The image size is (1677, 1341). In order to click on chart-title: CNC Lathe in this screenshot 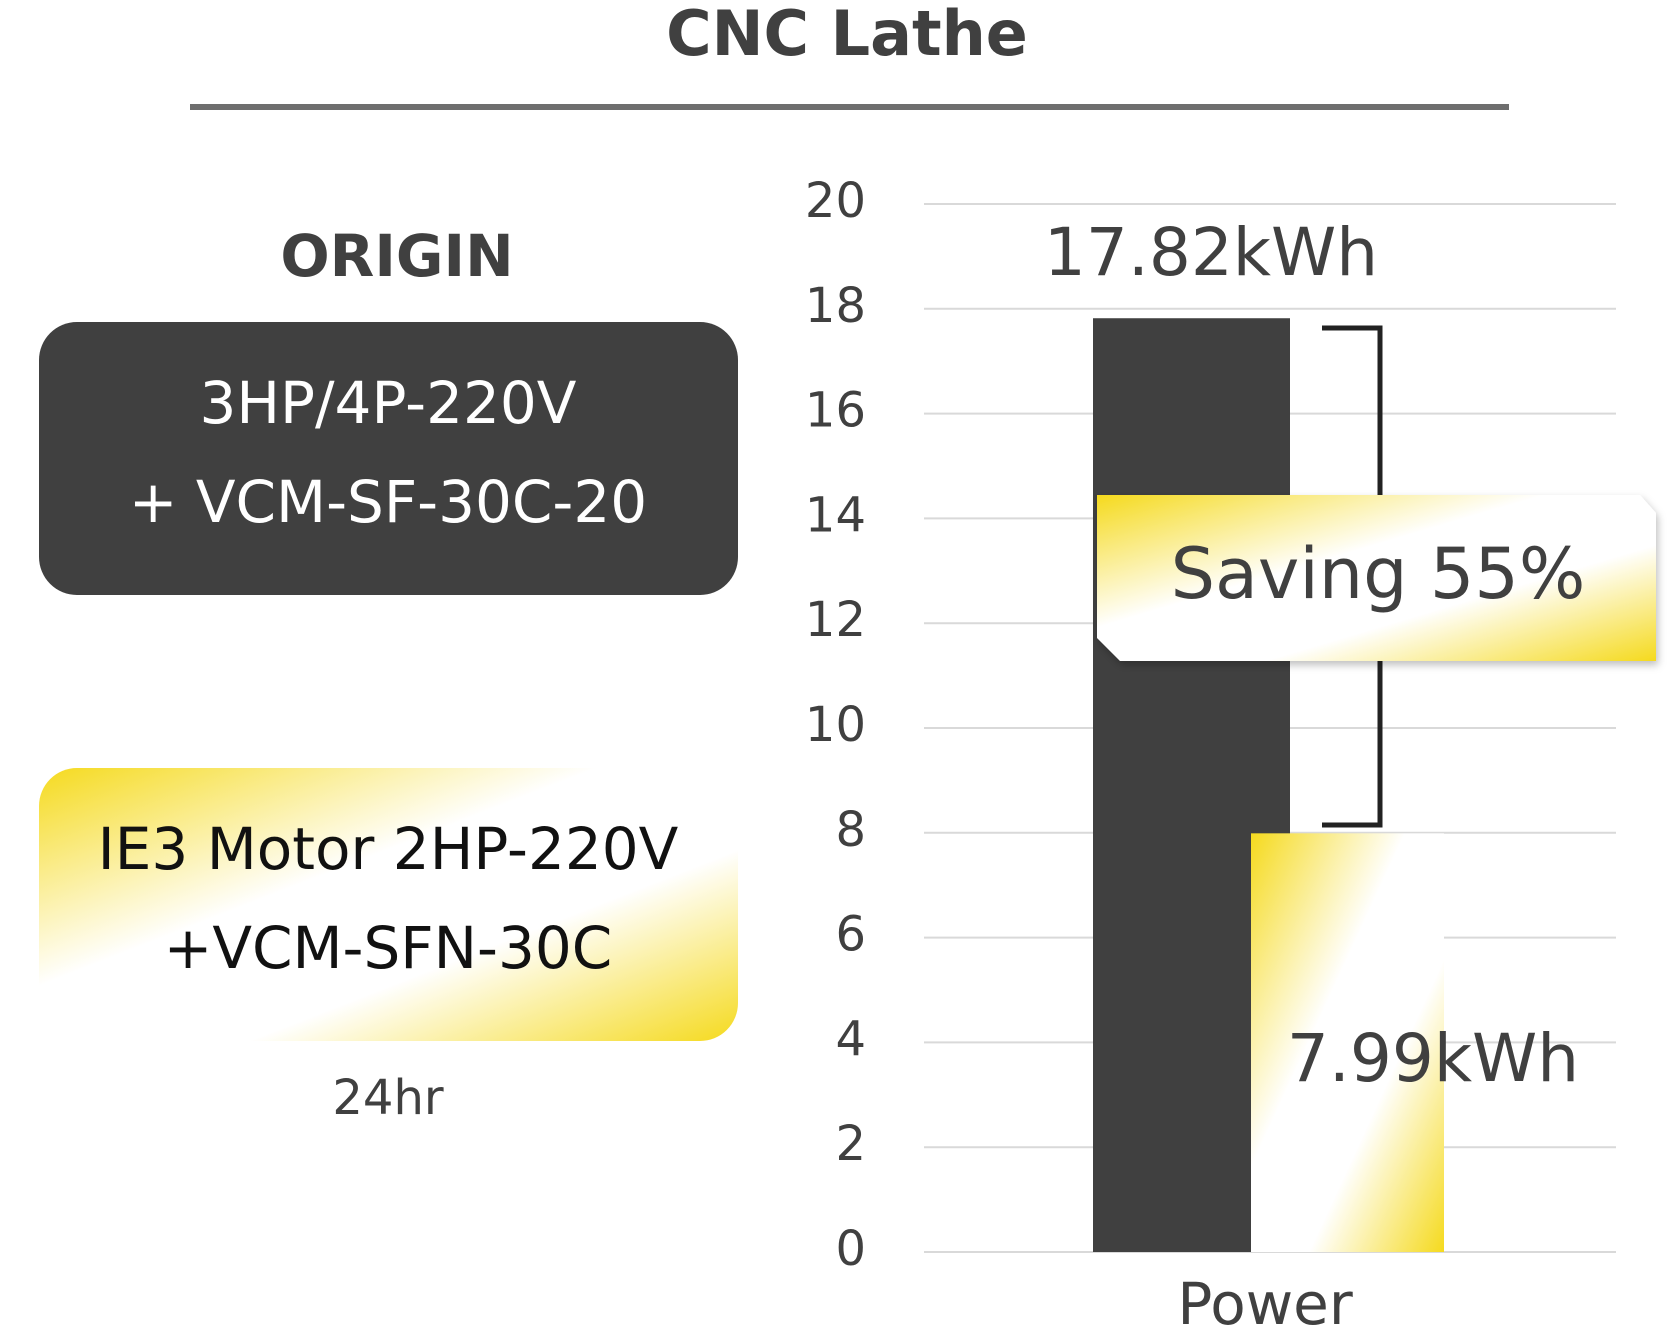, I will do `click(847, 35)`.